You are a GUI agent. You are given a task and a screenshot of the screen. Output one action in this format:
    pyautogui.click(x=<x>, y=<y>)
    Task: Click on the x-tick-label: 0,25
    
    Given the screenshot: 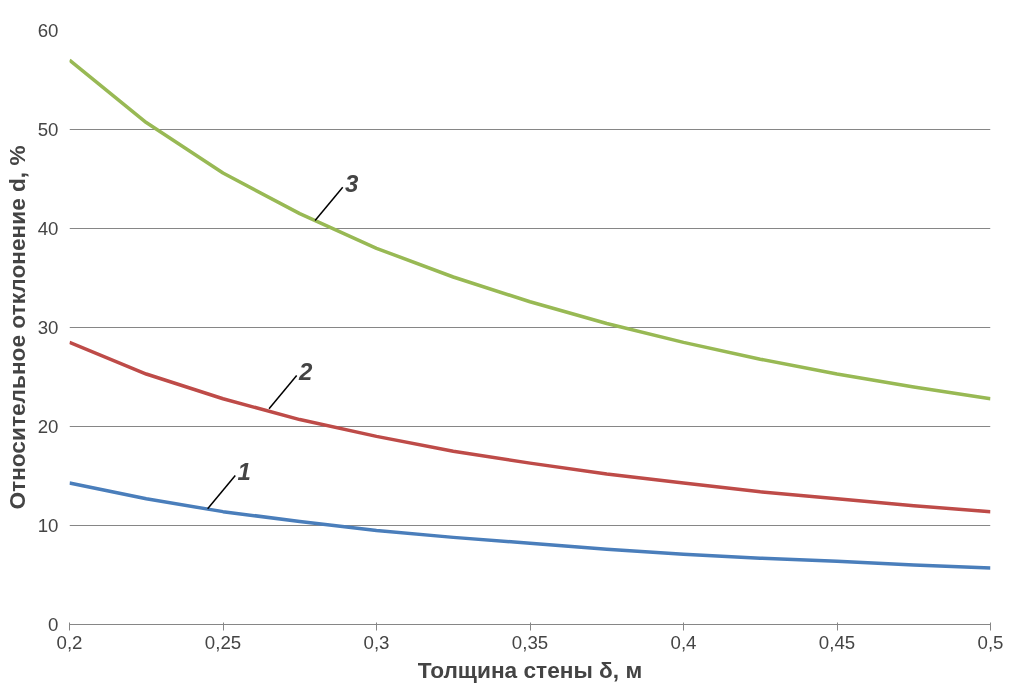 What is the action you would take?
    pyautogui.click(x=223, y=642)
    